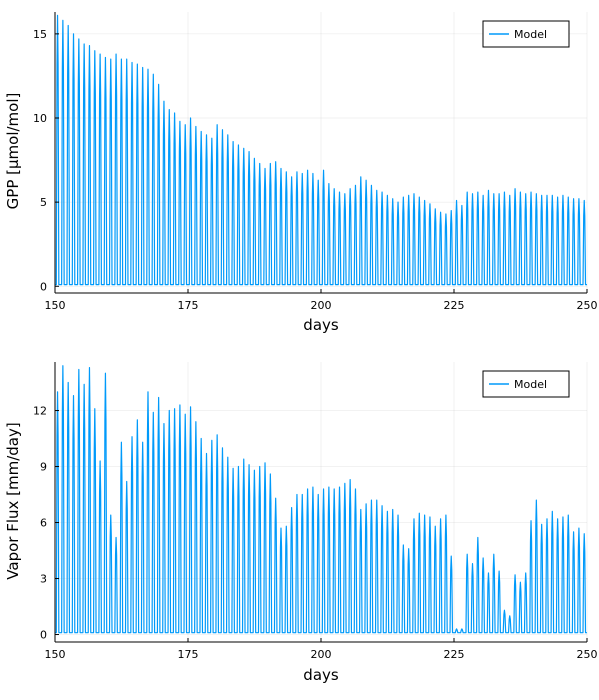 The height and width of the screenshot is (700, 599). Describe the element at coordinates (40, 118) in the screenshot. I see `y-tick-label: 10` at that location.